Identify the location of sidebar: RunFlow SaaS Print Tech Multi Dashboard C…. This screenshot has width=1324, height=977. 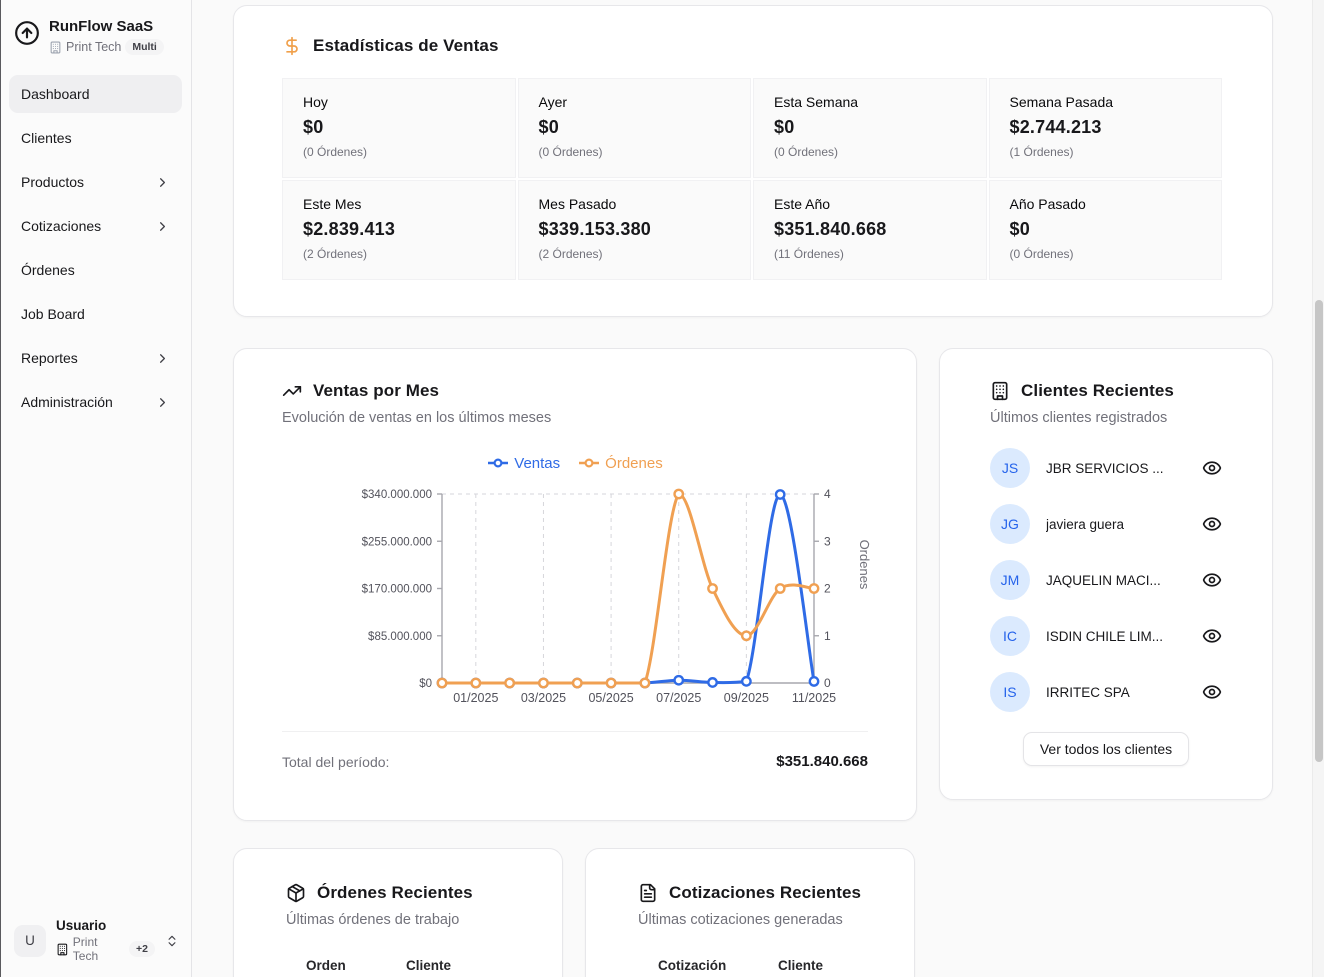
(96, 488).